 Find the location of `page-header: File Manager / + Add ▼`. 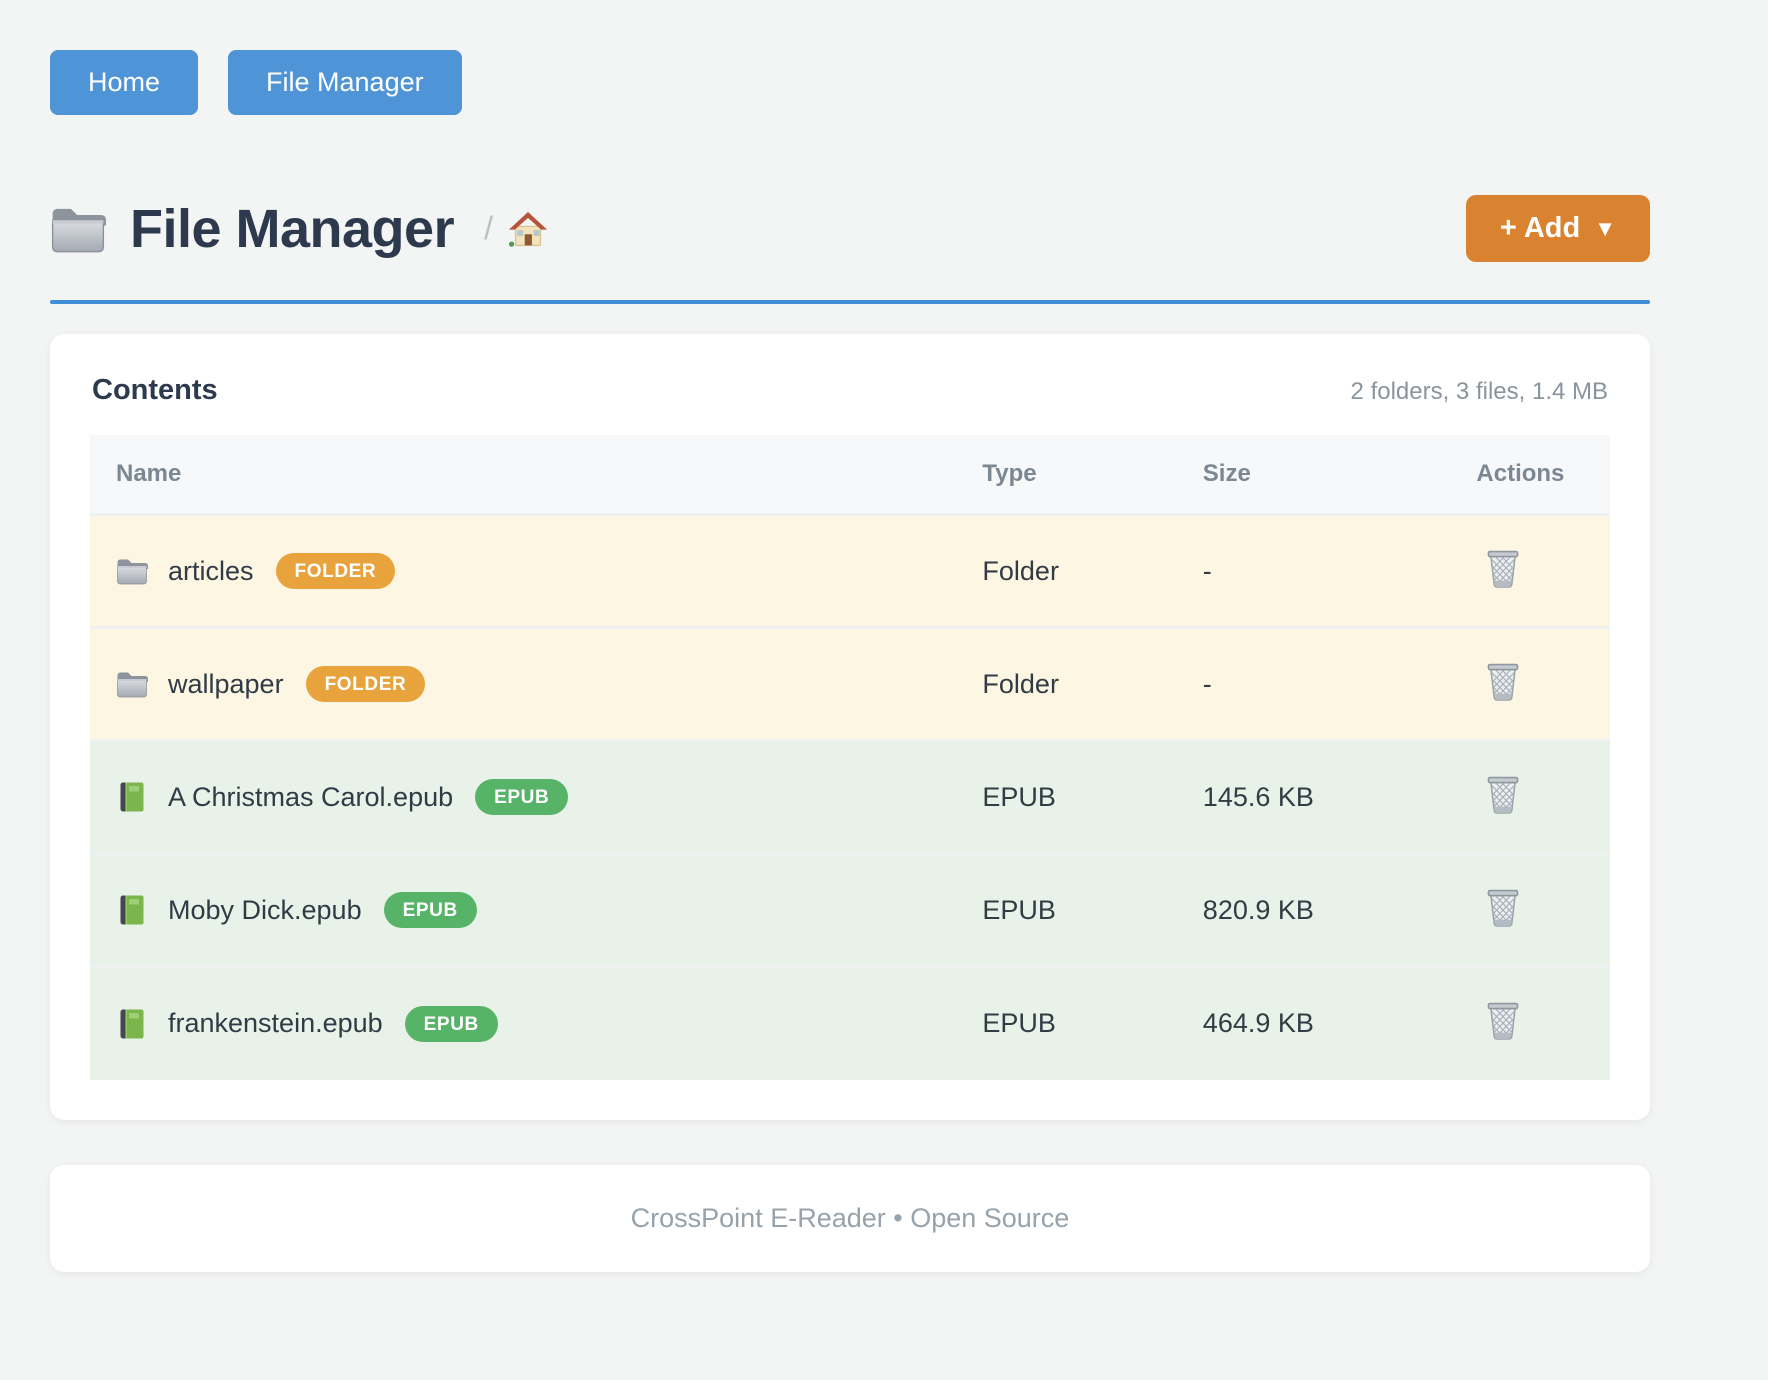

page-header: File Manager / + Add ▼ is located at coordinates (850, 228).